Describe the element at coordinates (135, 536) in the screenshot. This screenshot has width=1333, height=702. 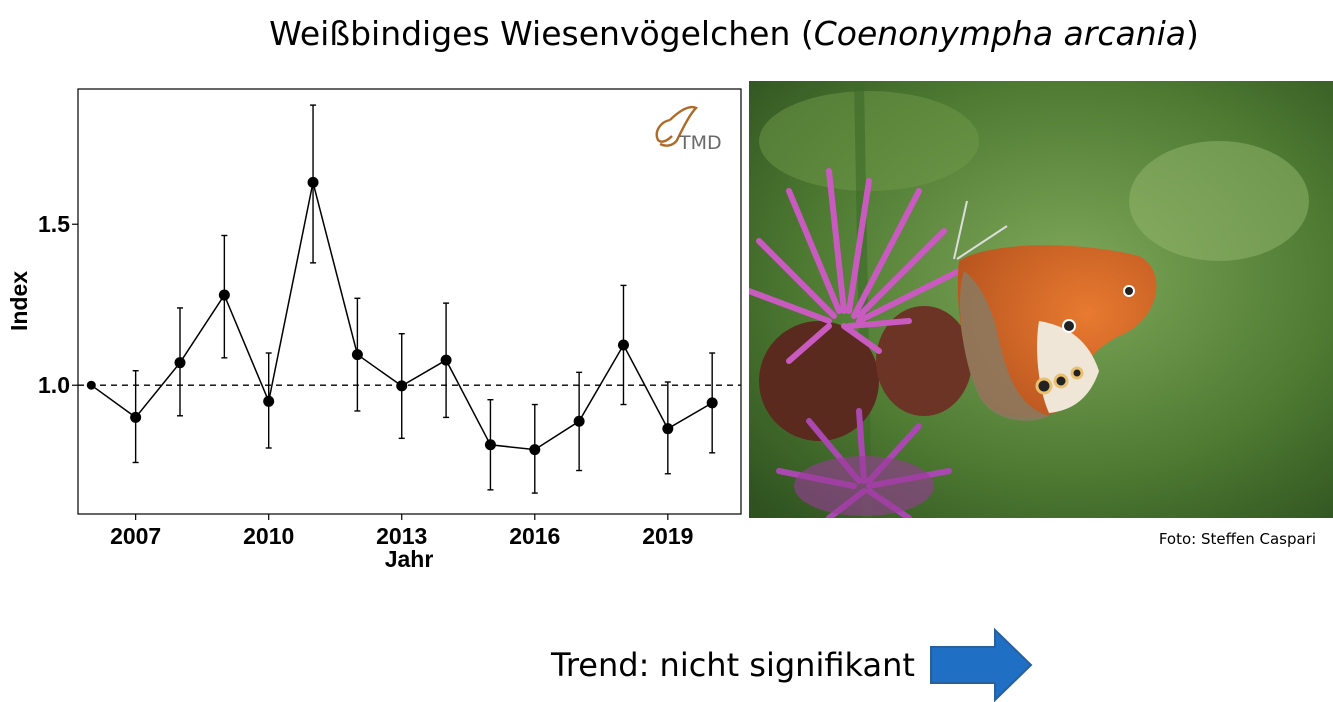
I see `x-tick-label: 2007` at that location.